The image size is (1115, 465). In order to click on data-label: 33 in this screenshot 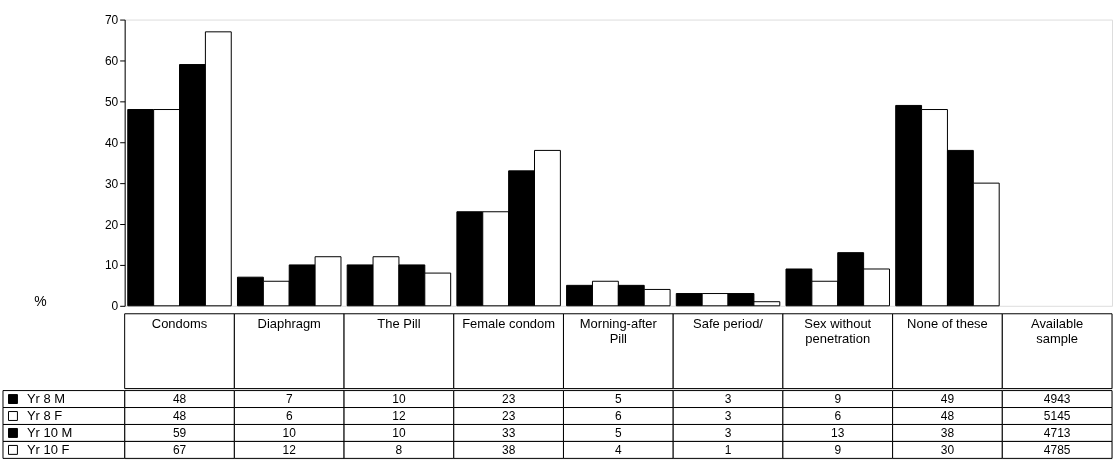, I will do `click(508, 432)`.